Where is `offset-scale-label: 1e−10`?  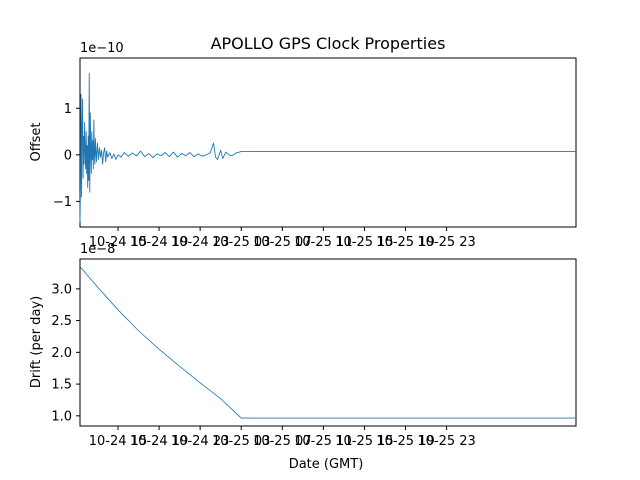 offset-scale-label: 1e−10 is located at coordinates (102, 48).